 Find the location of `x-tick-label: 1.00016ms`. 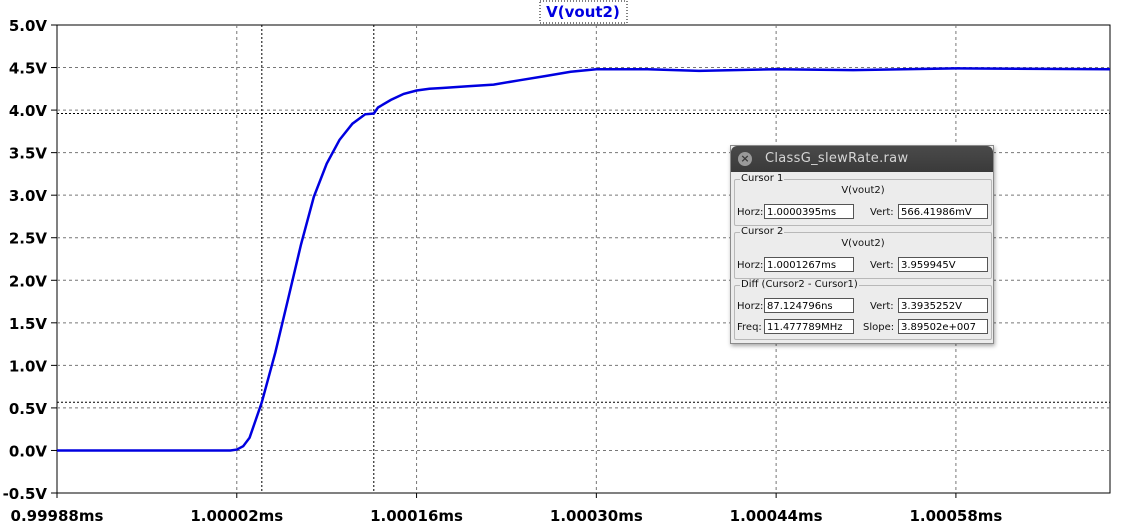

x-tick-label: 1.00016ms is located at coordinates (416, 516).